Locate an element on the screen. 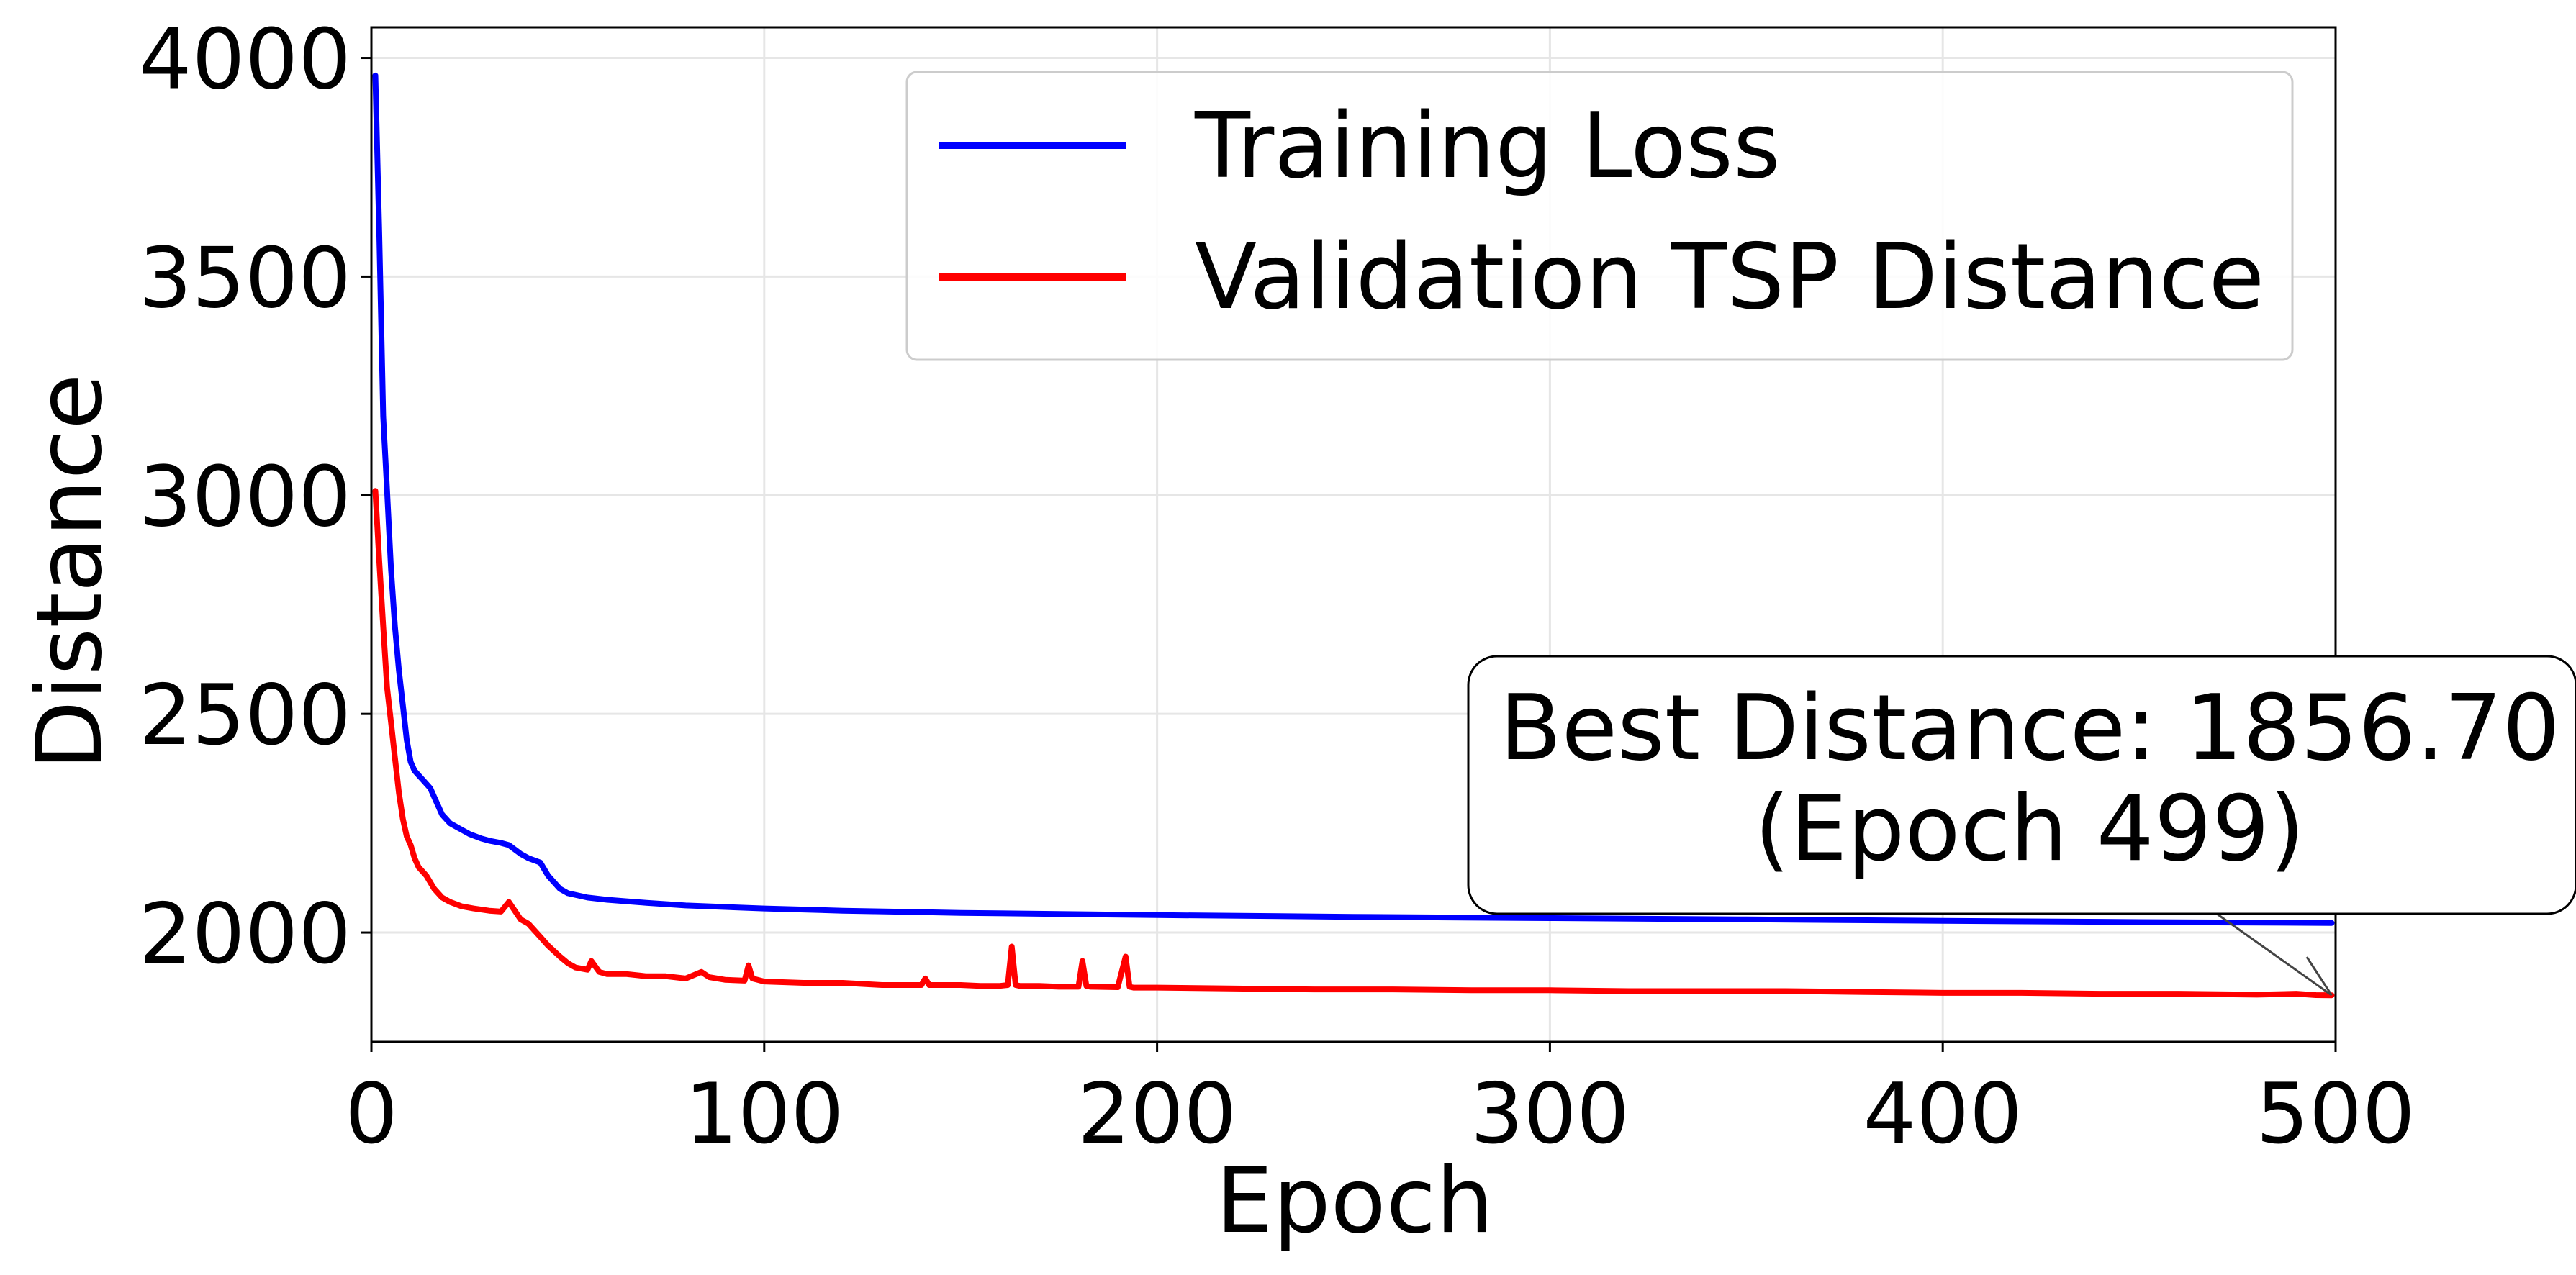 This screenshot has height=1275, width=2576. y-tick-label: 3500 is located at coordinates (245, 278).